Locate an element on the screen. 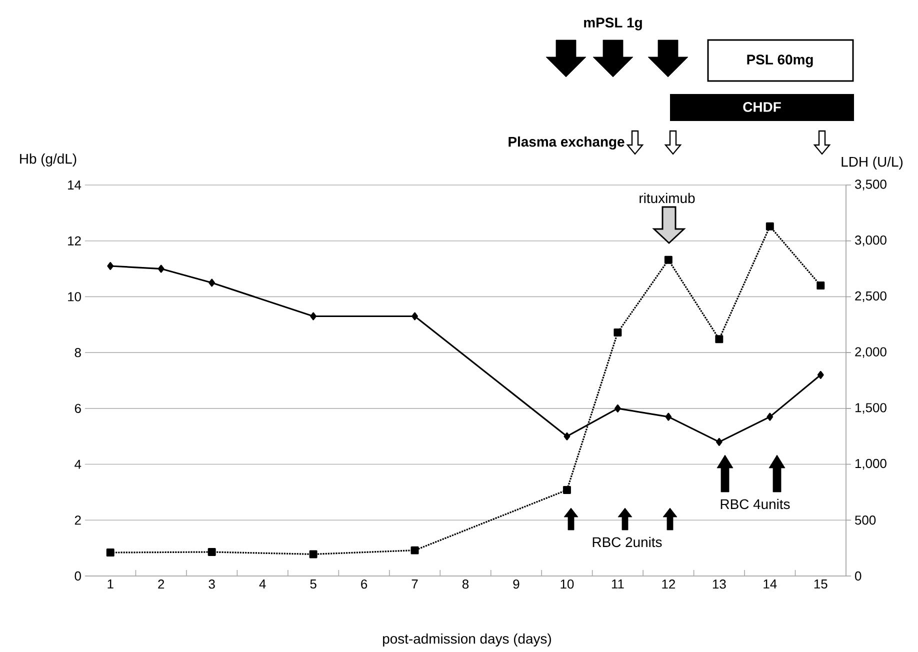 The width and height of the screenshot is (918, 652). text: CHDF is located at coordinates (762, 107).